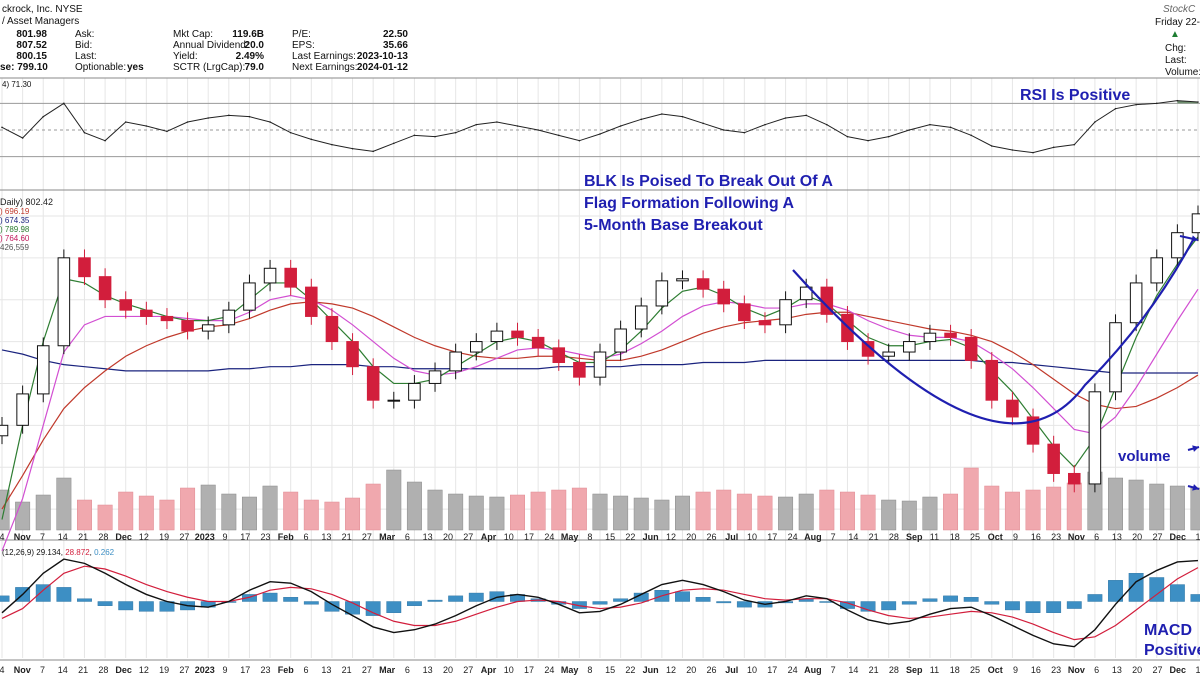 The height and width of the screenshot is (675, 1200). I want to click on quote-v4-1: 35.66, so click(395, 45).